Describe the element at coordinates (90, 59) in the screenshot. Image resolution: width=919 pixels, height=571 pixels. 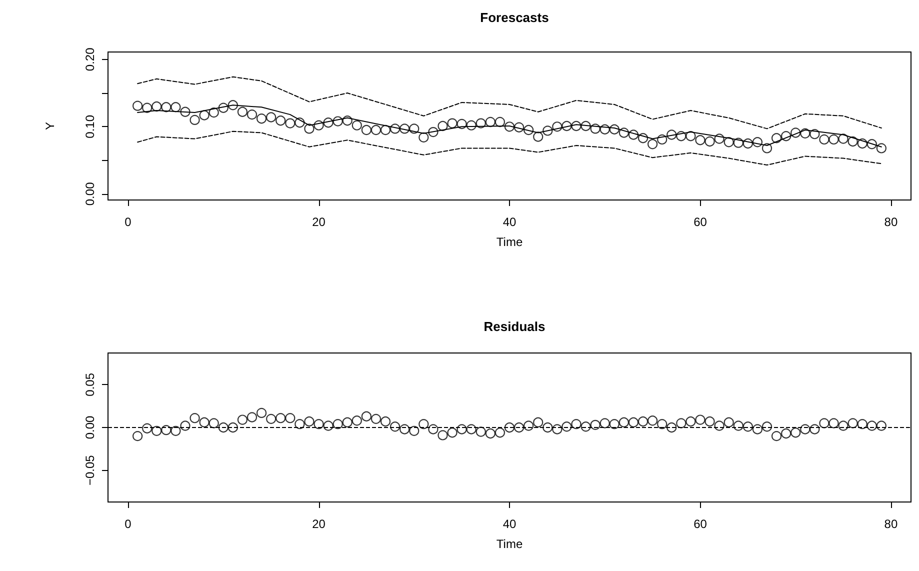
I see `y-tick-label: 0.20` at that location.